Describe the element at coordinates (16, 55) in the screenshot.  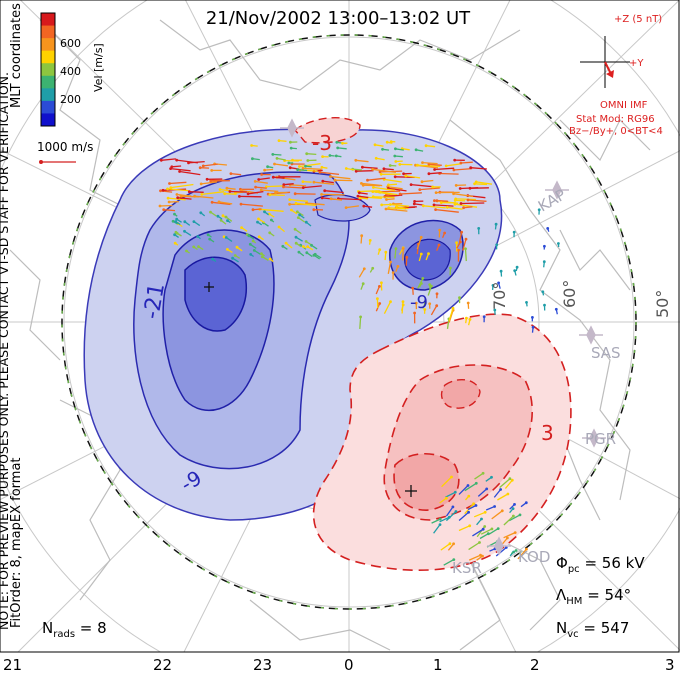
I see `coordinate-system-label: MLT coordinates` at that location.